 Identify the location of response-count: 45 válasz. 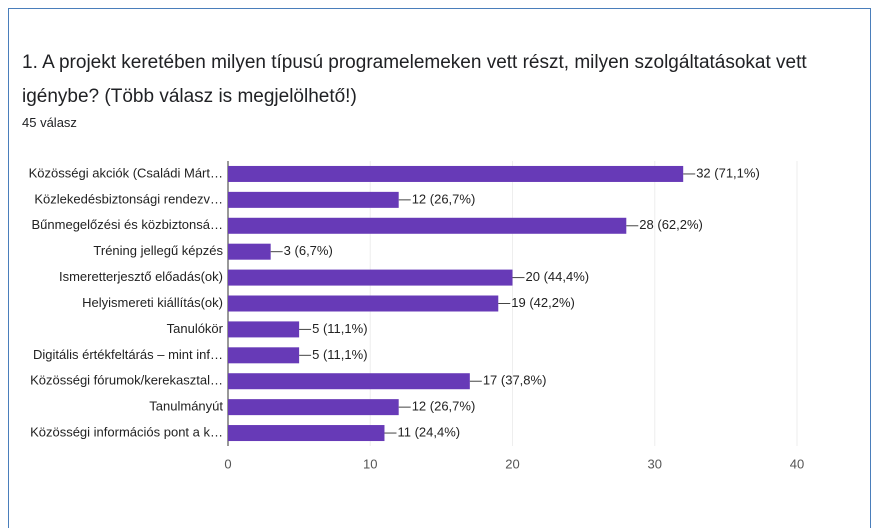
(49, 122).